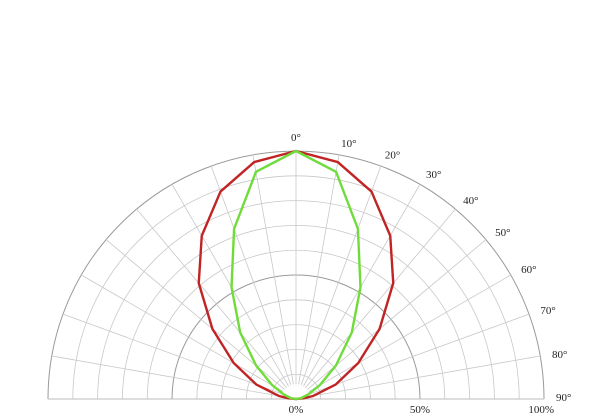 Image resolution: width=596 pixels, height=418 pixels. I want to click on radial-tick-label: 100%, so click(541, 410).